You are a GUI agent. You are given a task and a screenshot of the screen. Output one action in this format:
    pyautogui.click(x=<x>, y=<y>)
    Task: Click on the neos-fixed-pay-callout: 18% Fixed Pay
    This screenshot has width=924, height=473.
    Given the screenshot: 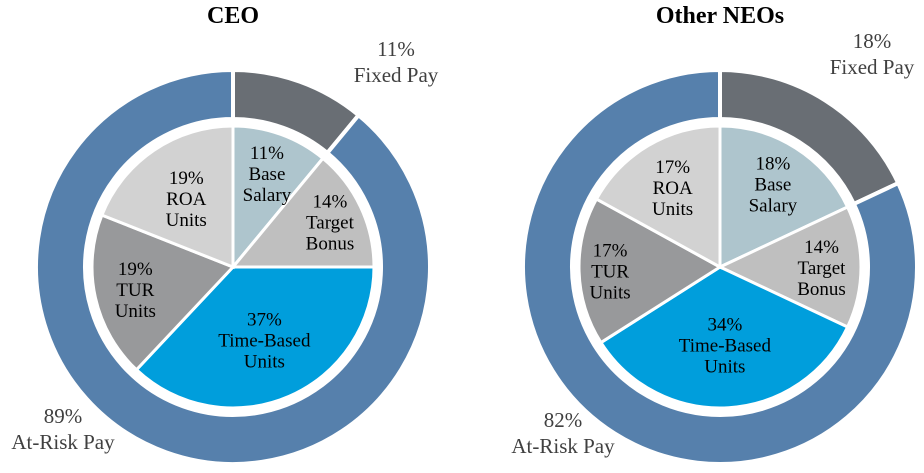 What is the action you would take?
    pyautogui.click(x=863, y=54)
    